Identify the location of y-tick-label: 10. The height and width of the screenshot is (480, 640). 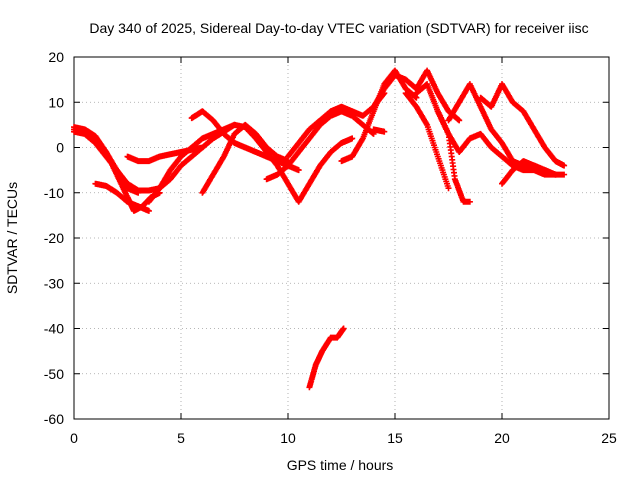
(56, 102).